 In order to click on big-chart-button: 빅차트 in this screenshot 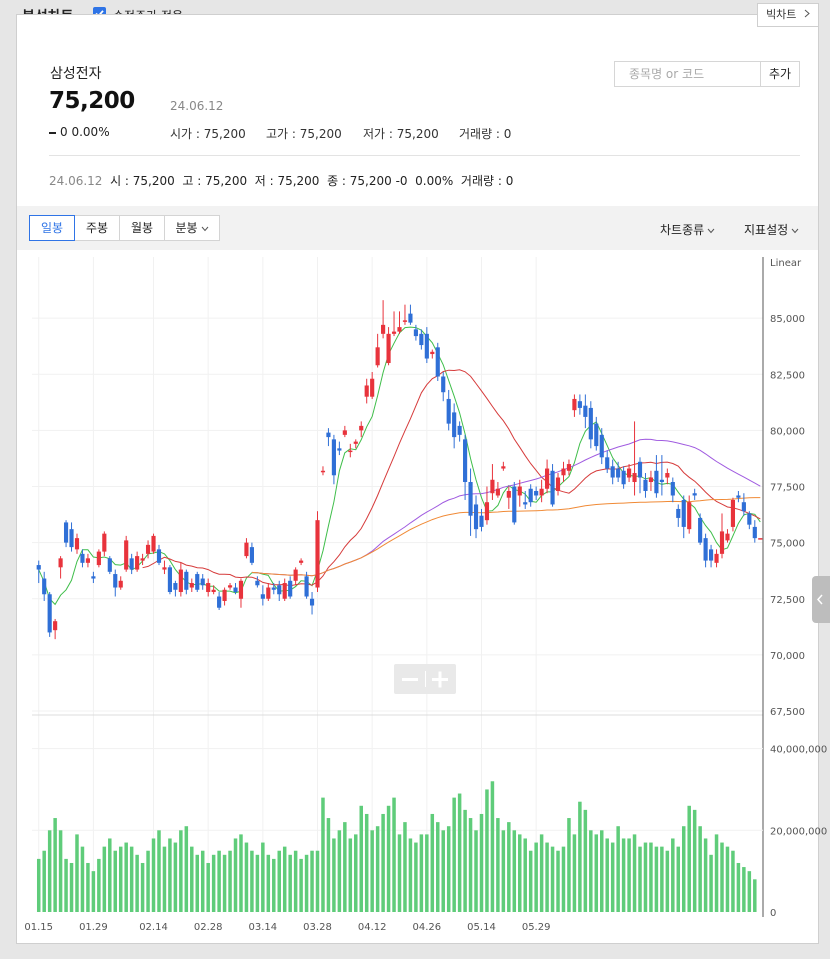, I will do `click(788, 15)`.